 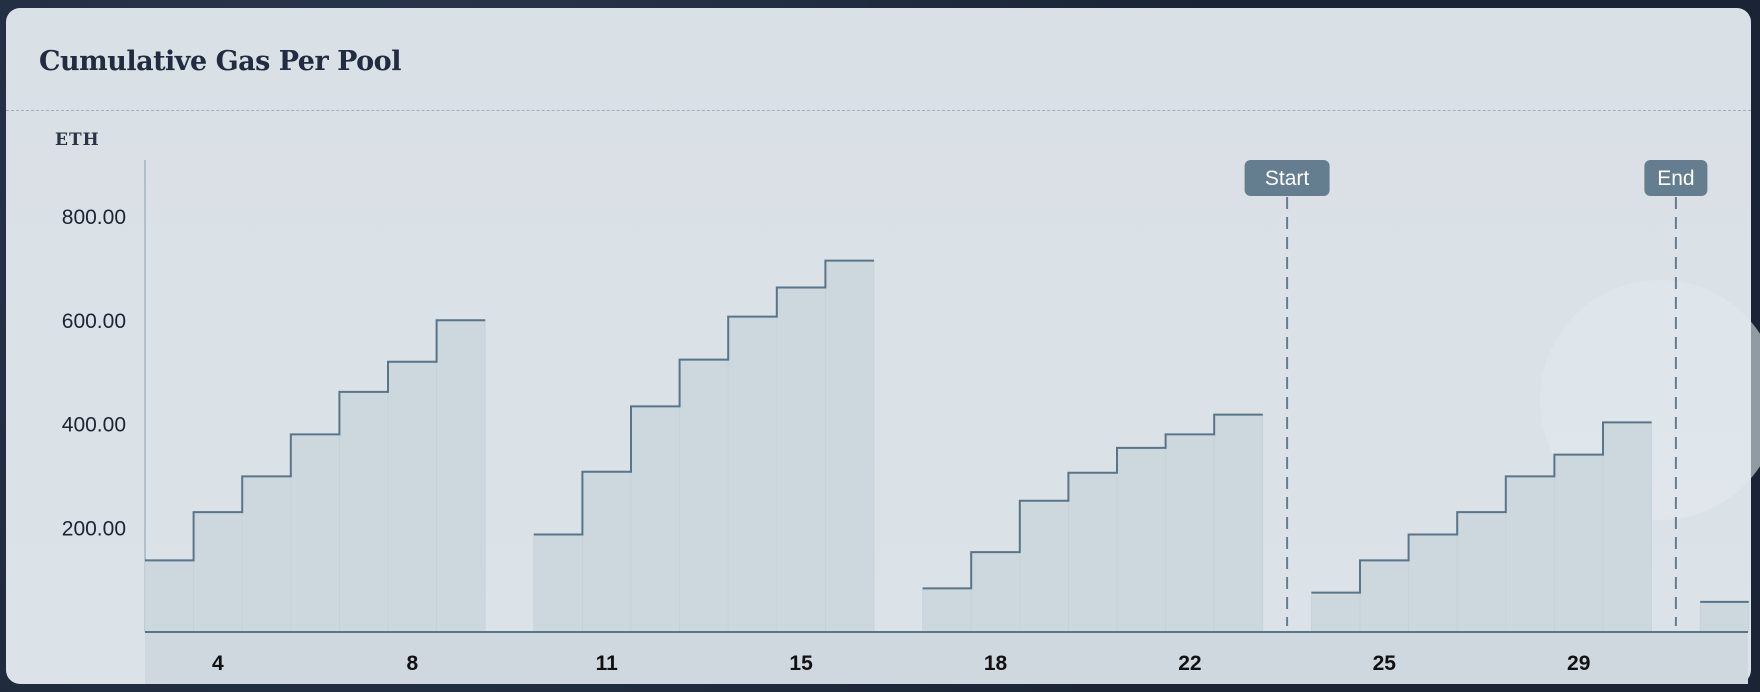 What do you see at coordinates (94, 528) in the screenshot?
I see `y-tick-label: 200.00` at bounding box center [94, 528].